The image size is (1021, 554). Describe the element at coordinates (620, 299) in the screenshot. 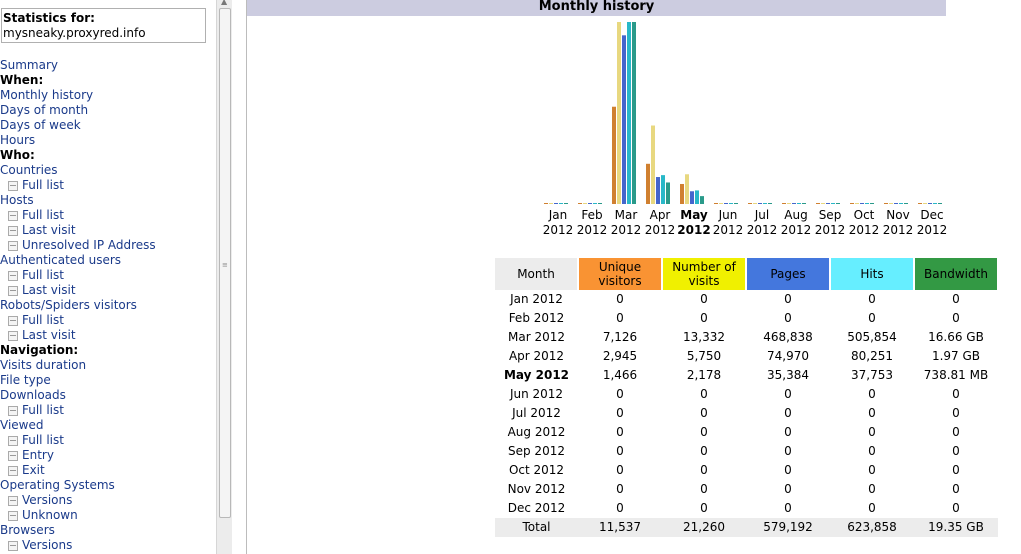

I see `cell-unique: 0` at that location.